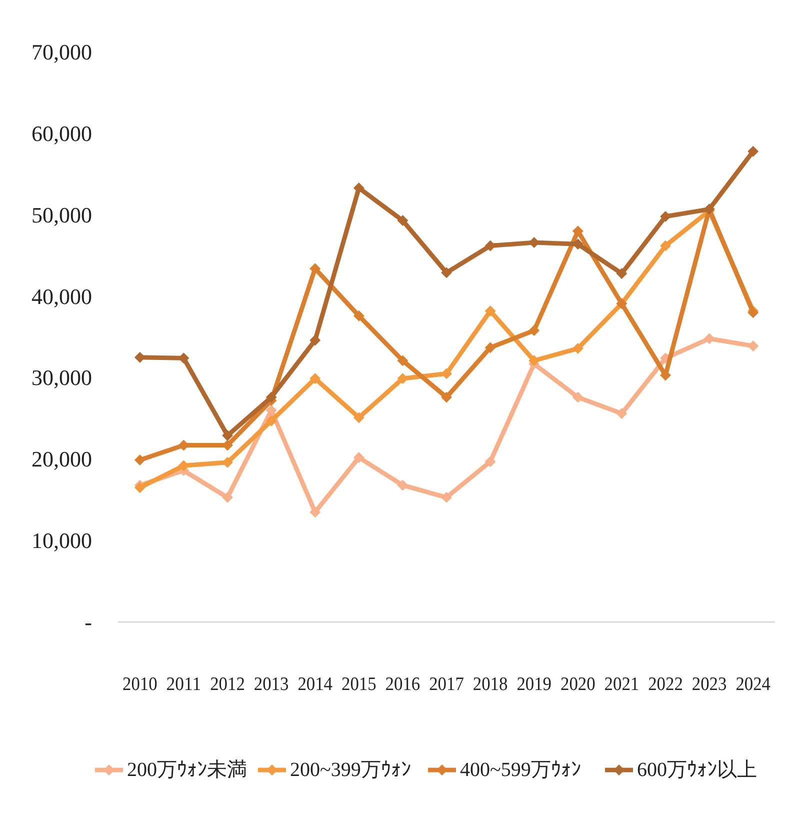 The width and height of the screenshot is (787, 819). What do you see at coordinates (62, 52) in the screenshot?
I see `y-tick-label: 70,000` at bounding box center [62, 52].